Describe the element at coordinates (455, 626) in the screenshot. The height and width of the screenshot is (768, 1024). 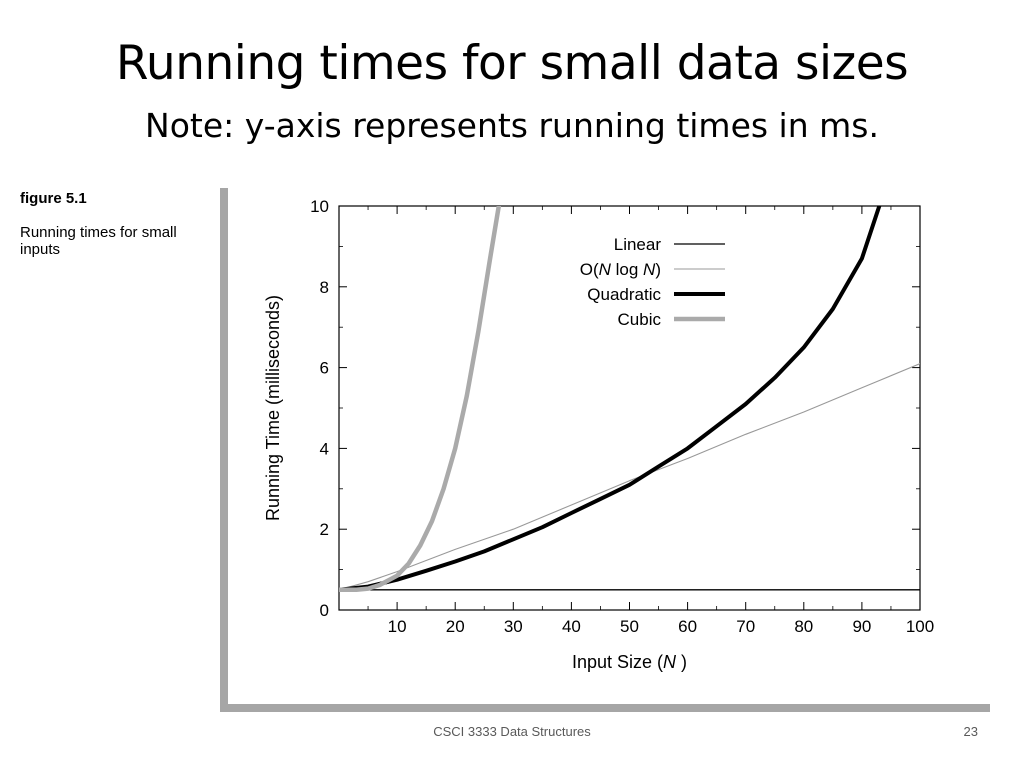
I see `x-tick-label: 20` at that location.